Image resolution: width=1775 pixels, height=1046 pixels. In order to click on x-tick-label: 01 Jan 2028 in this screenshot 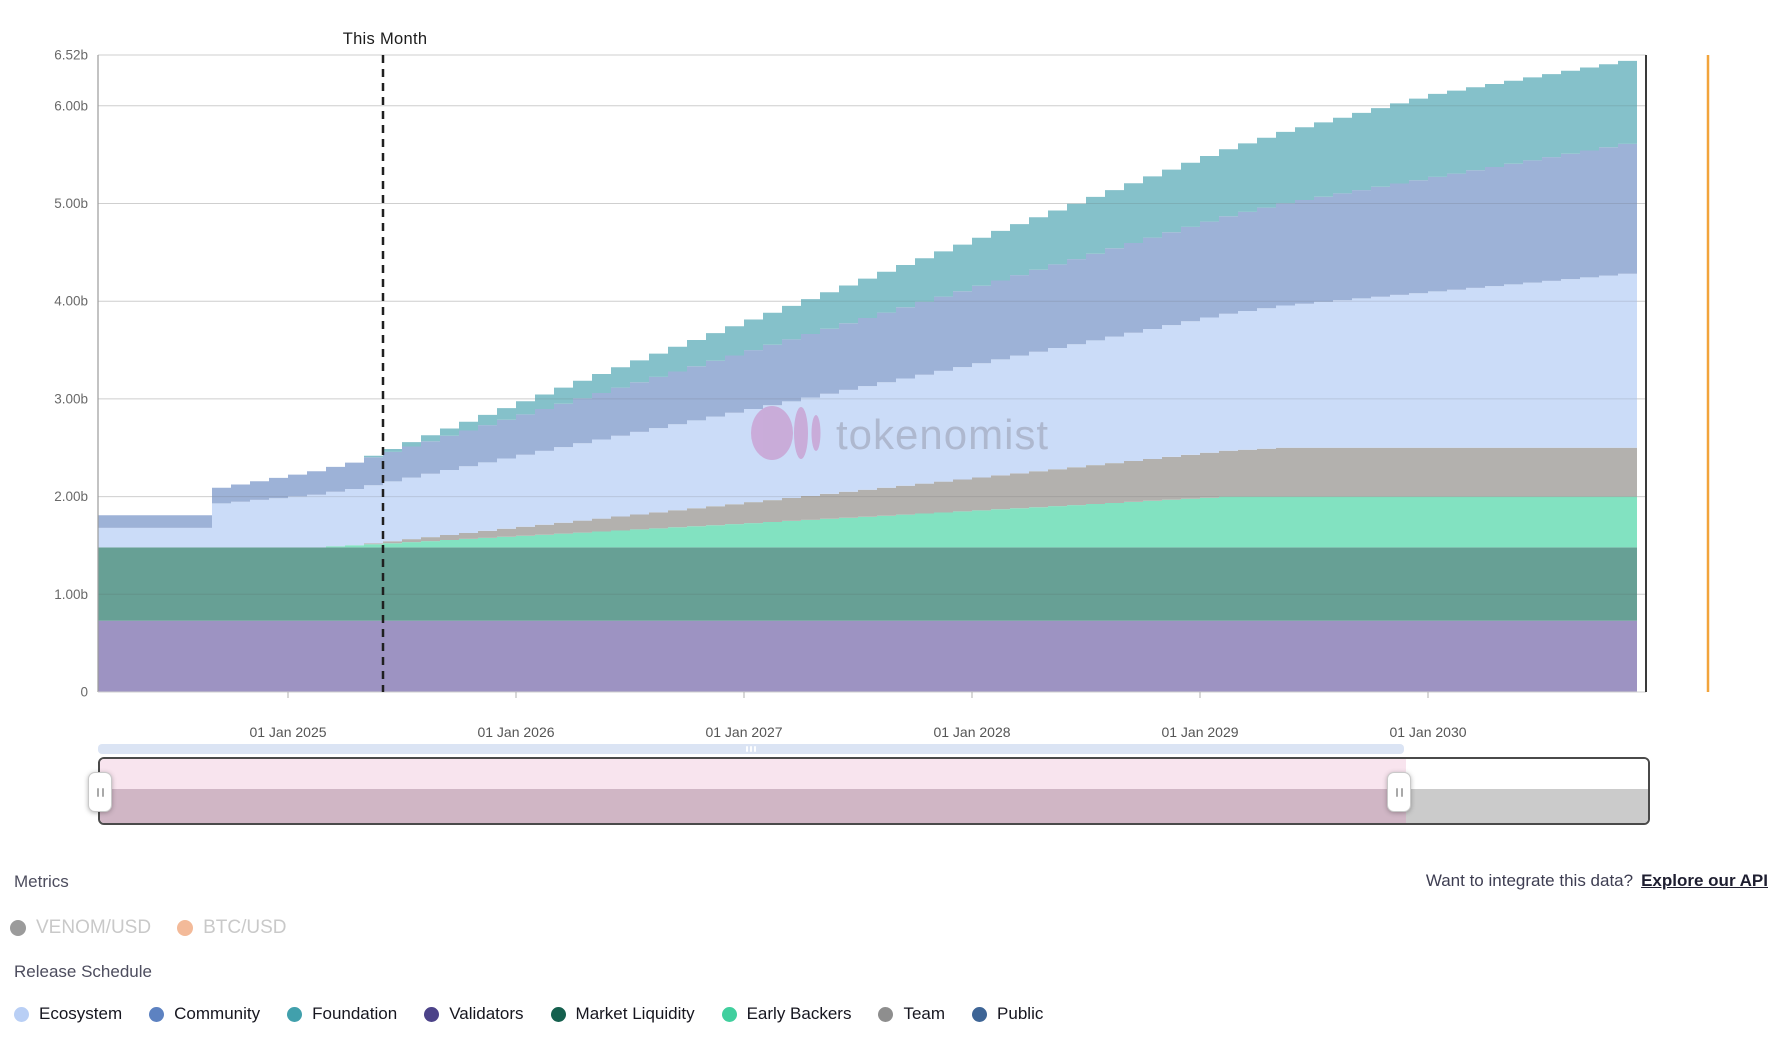, I will do `click(971, 732)`.